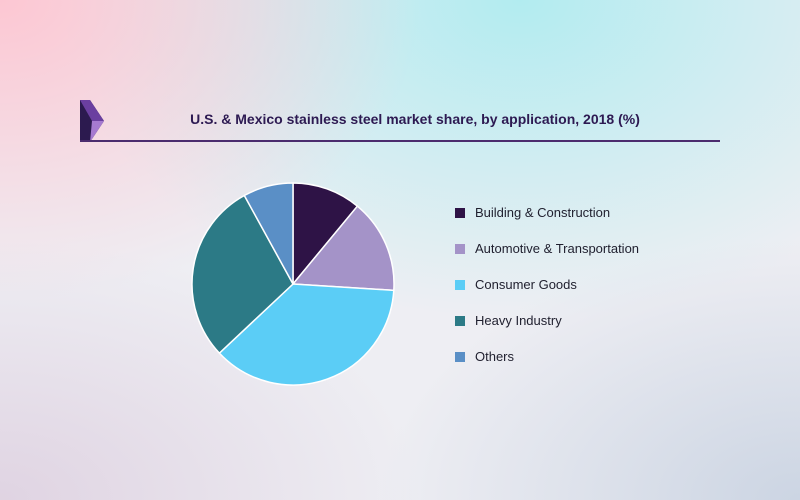 The width and height of the screenshot is (800, 500). What do you see at coordinates (400, 141) in the screenshot?
I see `title-divider` at bounding box center [400, 141].